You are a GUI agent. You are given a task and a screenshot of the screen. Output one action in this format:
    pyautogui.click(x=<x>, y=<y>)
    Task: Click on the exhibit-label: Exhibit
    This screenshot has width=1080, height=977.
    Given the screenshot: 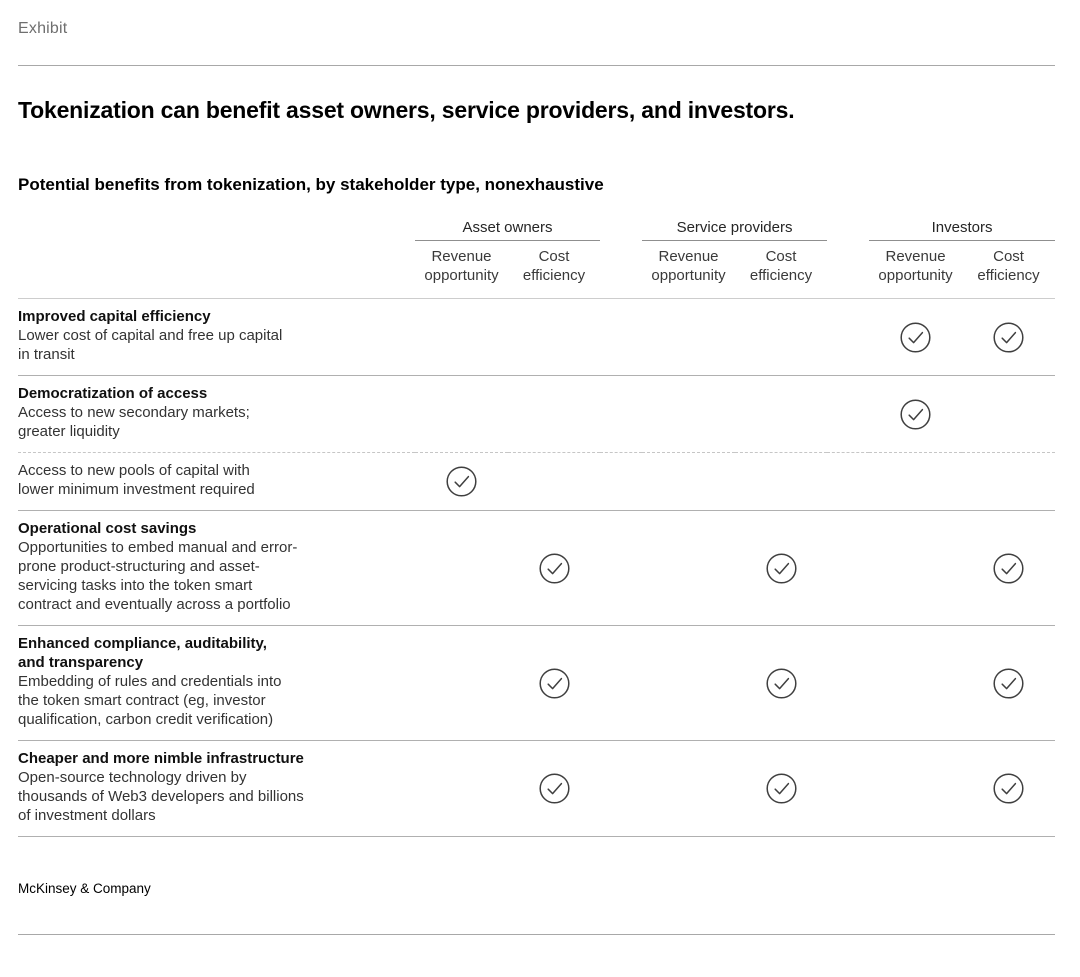 What is the action you would take?
    pyautogui.click(x=43, y=28)
    